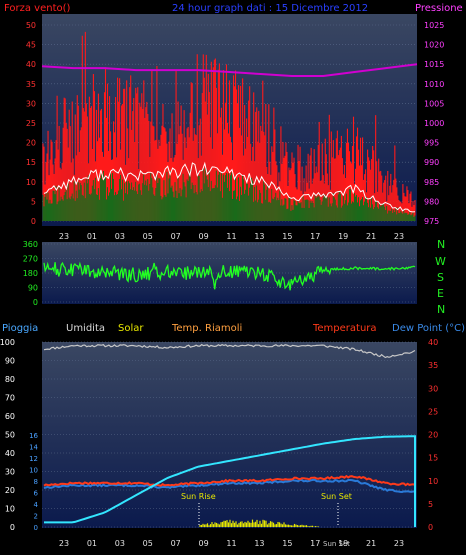 The height and width of the screenshot is (555, 466). I want to click on pressure-tick-label: 995, so click(431, 143).